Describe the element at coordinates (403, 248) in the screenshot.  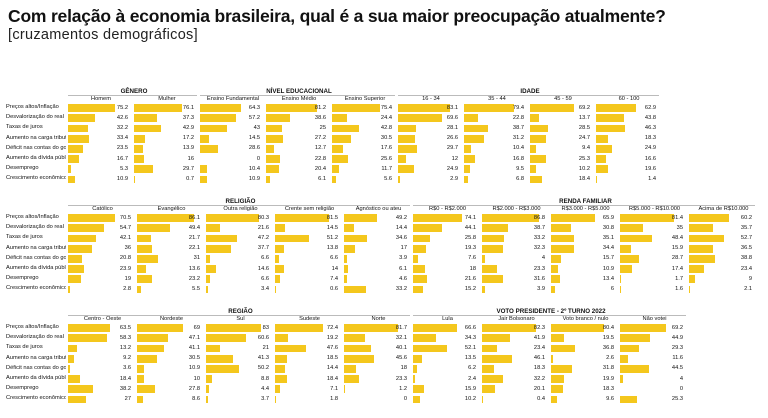
I see `data-label: 17` at that location.